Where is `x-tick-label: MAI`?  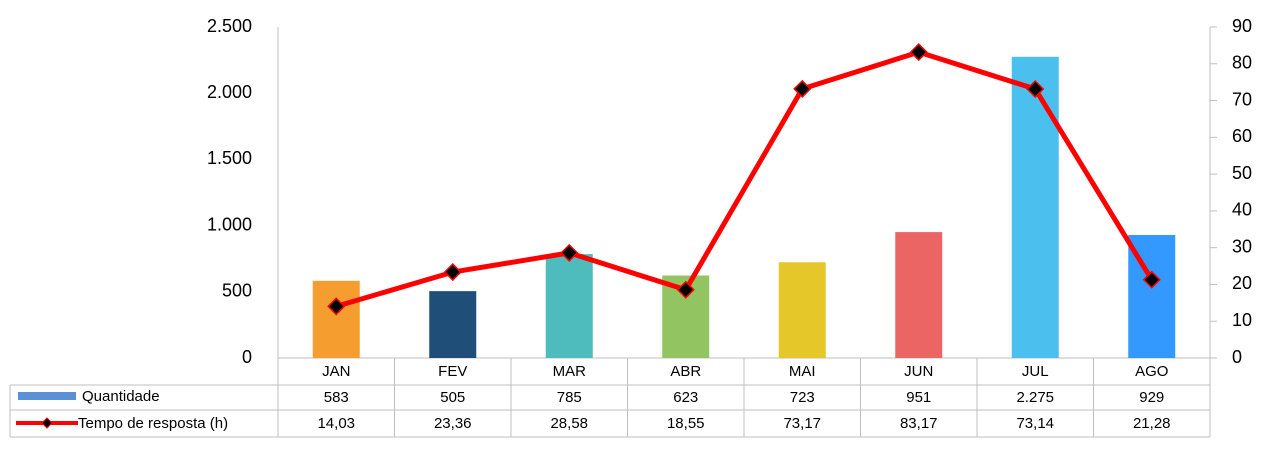
x-tick-label: MAI is located at coordinates (802, 371).